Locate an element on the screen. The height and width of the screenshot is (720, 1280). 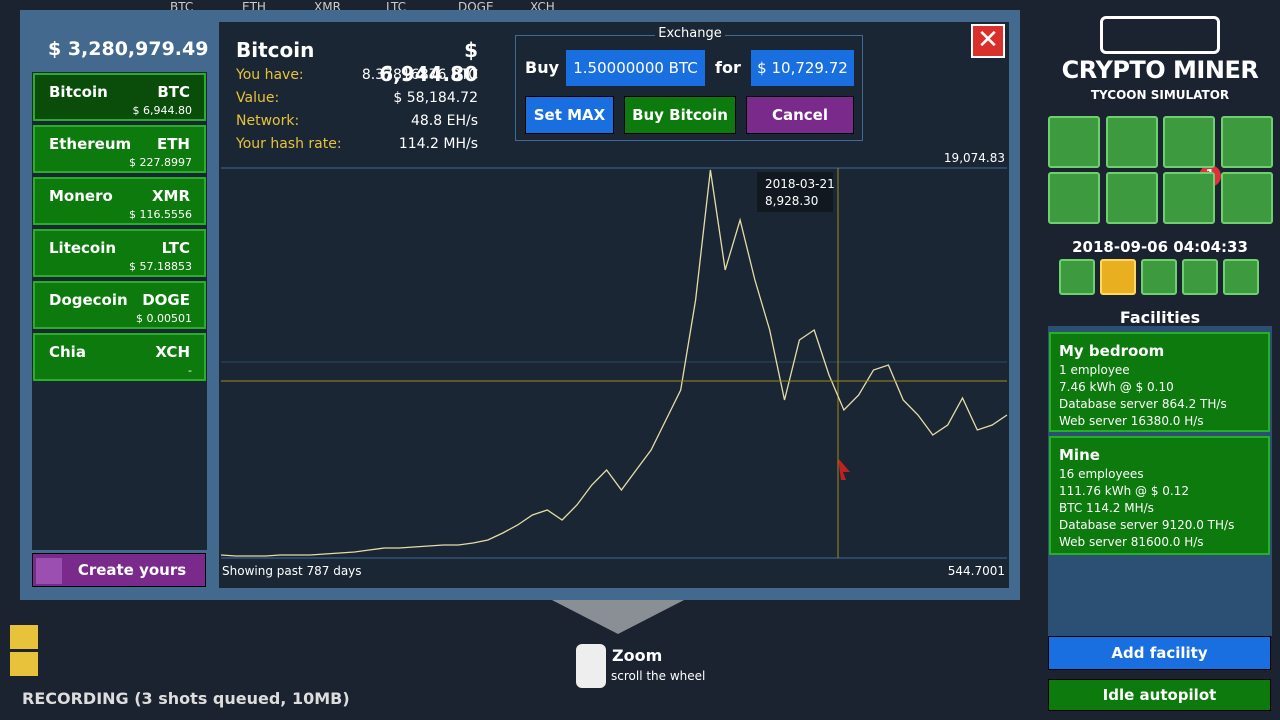
buy-label: Buy is located at coordinates (542, 67).